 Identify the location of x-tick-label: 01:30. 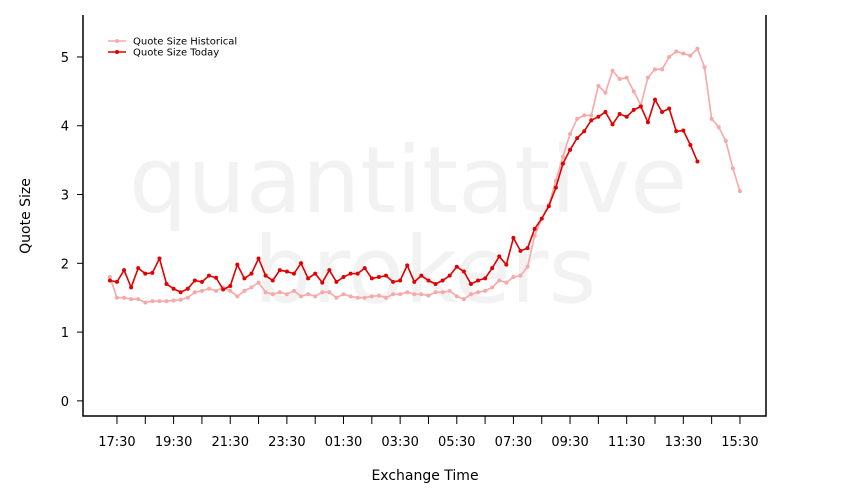
(343, 442).